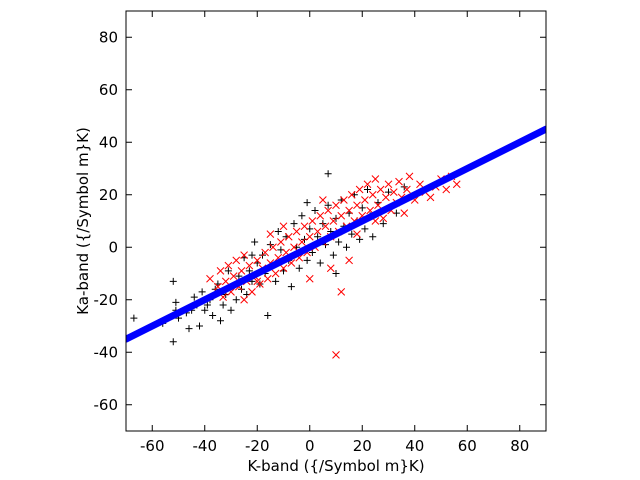  Describe the element at coordinates (414, 446) in the screenshot. I see `x-tick-label: 40` at that location.